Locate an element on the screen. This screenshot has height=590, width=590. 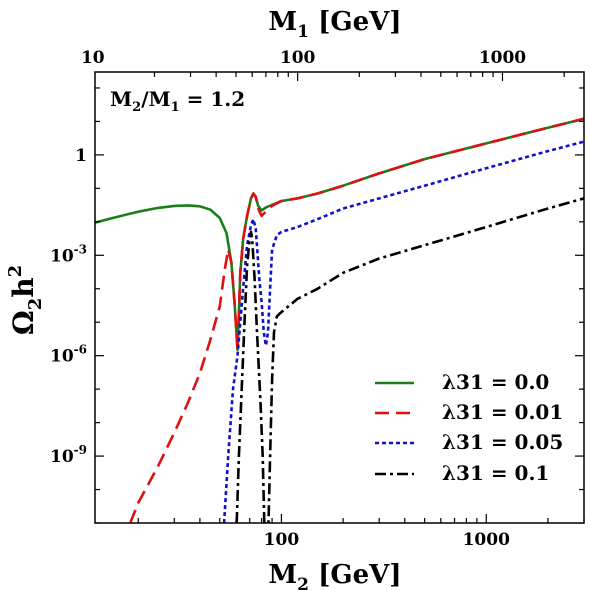
legend: λ31 = 0.0 λ31 = 0.01 λ31 = 0.05 λ31 = 0.1 is located at coordinates (469, 427).